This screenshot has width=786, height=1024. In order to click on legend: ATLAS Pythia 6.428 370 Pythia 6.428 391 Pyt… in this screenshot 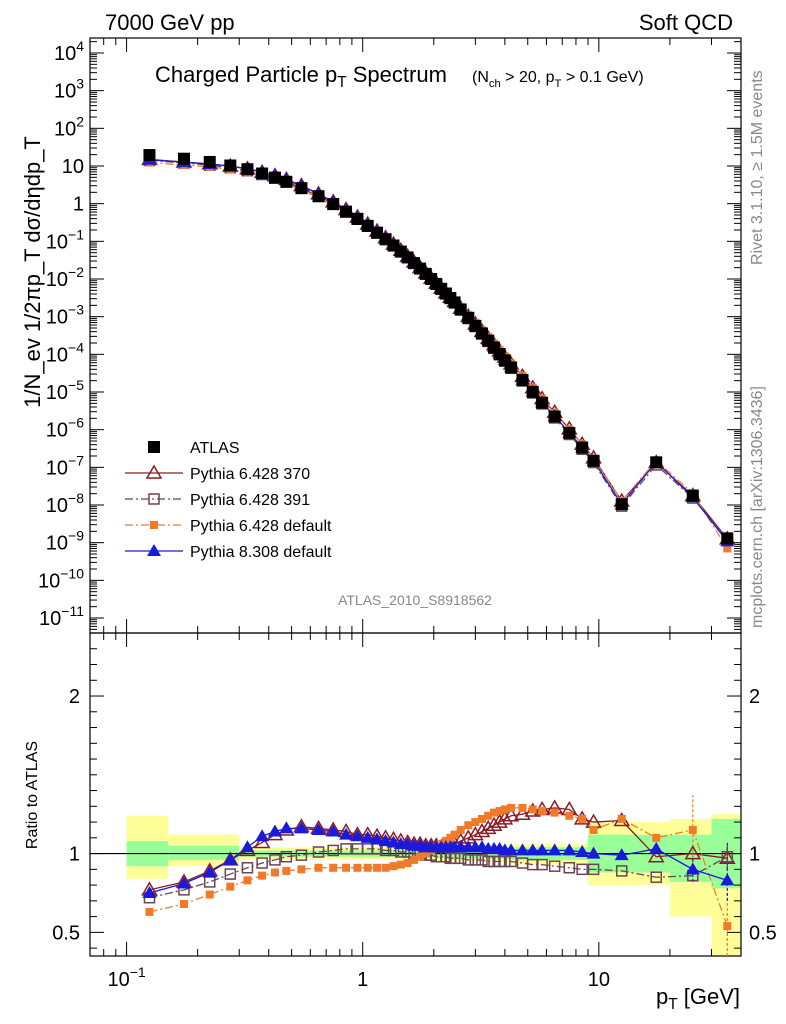, I will do `click(228, 500)`.